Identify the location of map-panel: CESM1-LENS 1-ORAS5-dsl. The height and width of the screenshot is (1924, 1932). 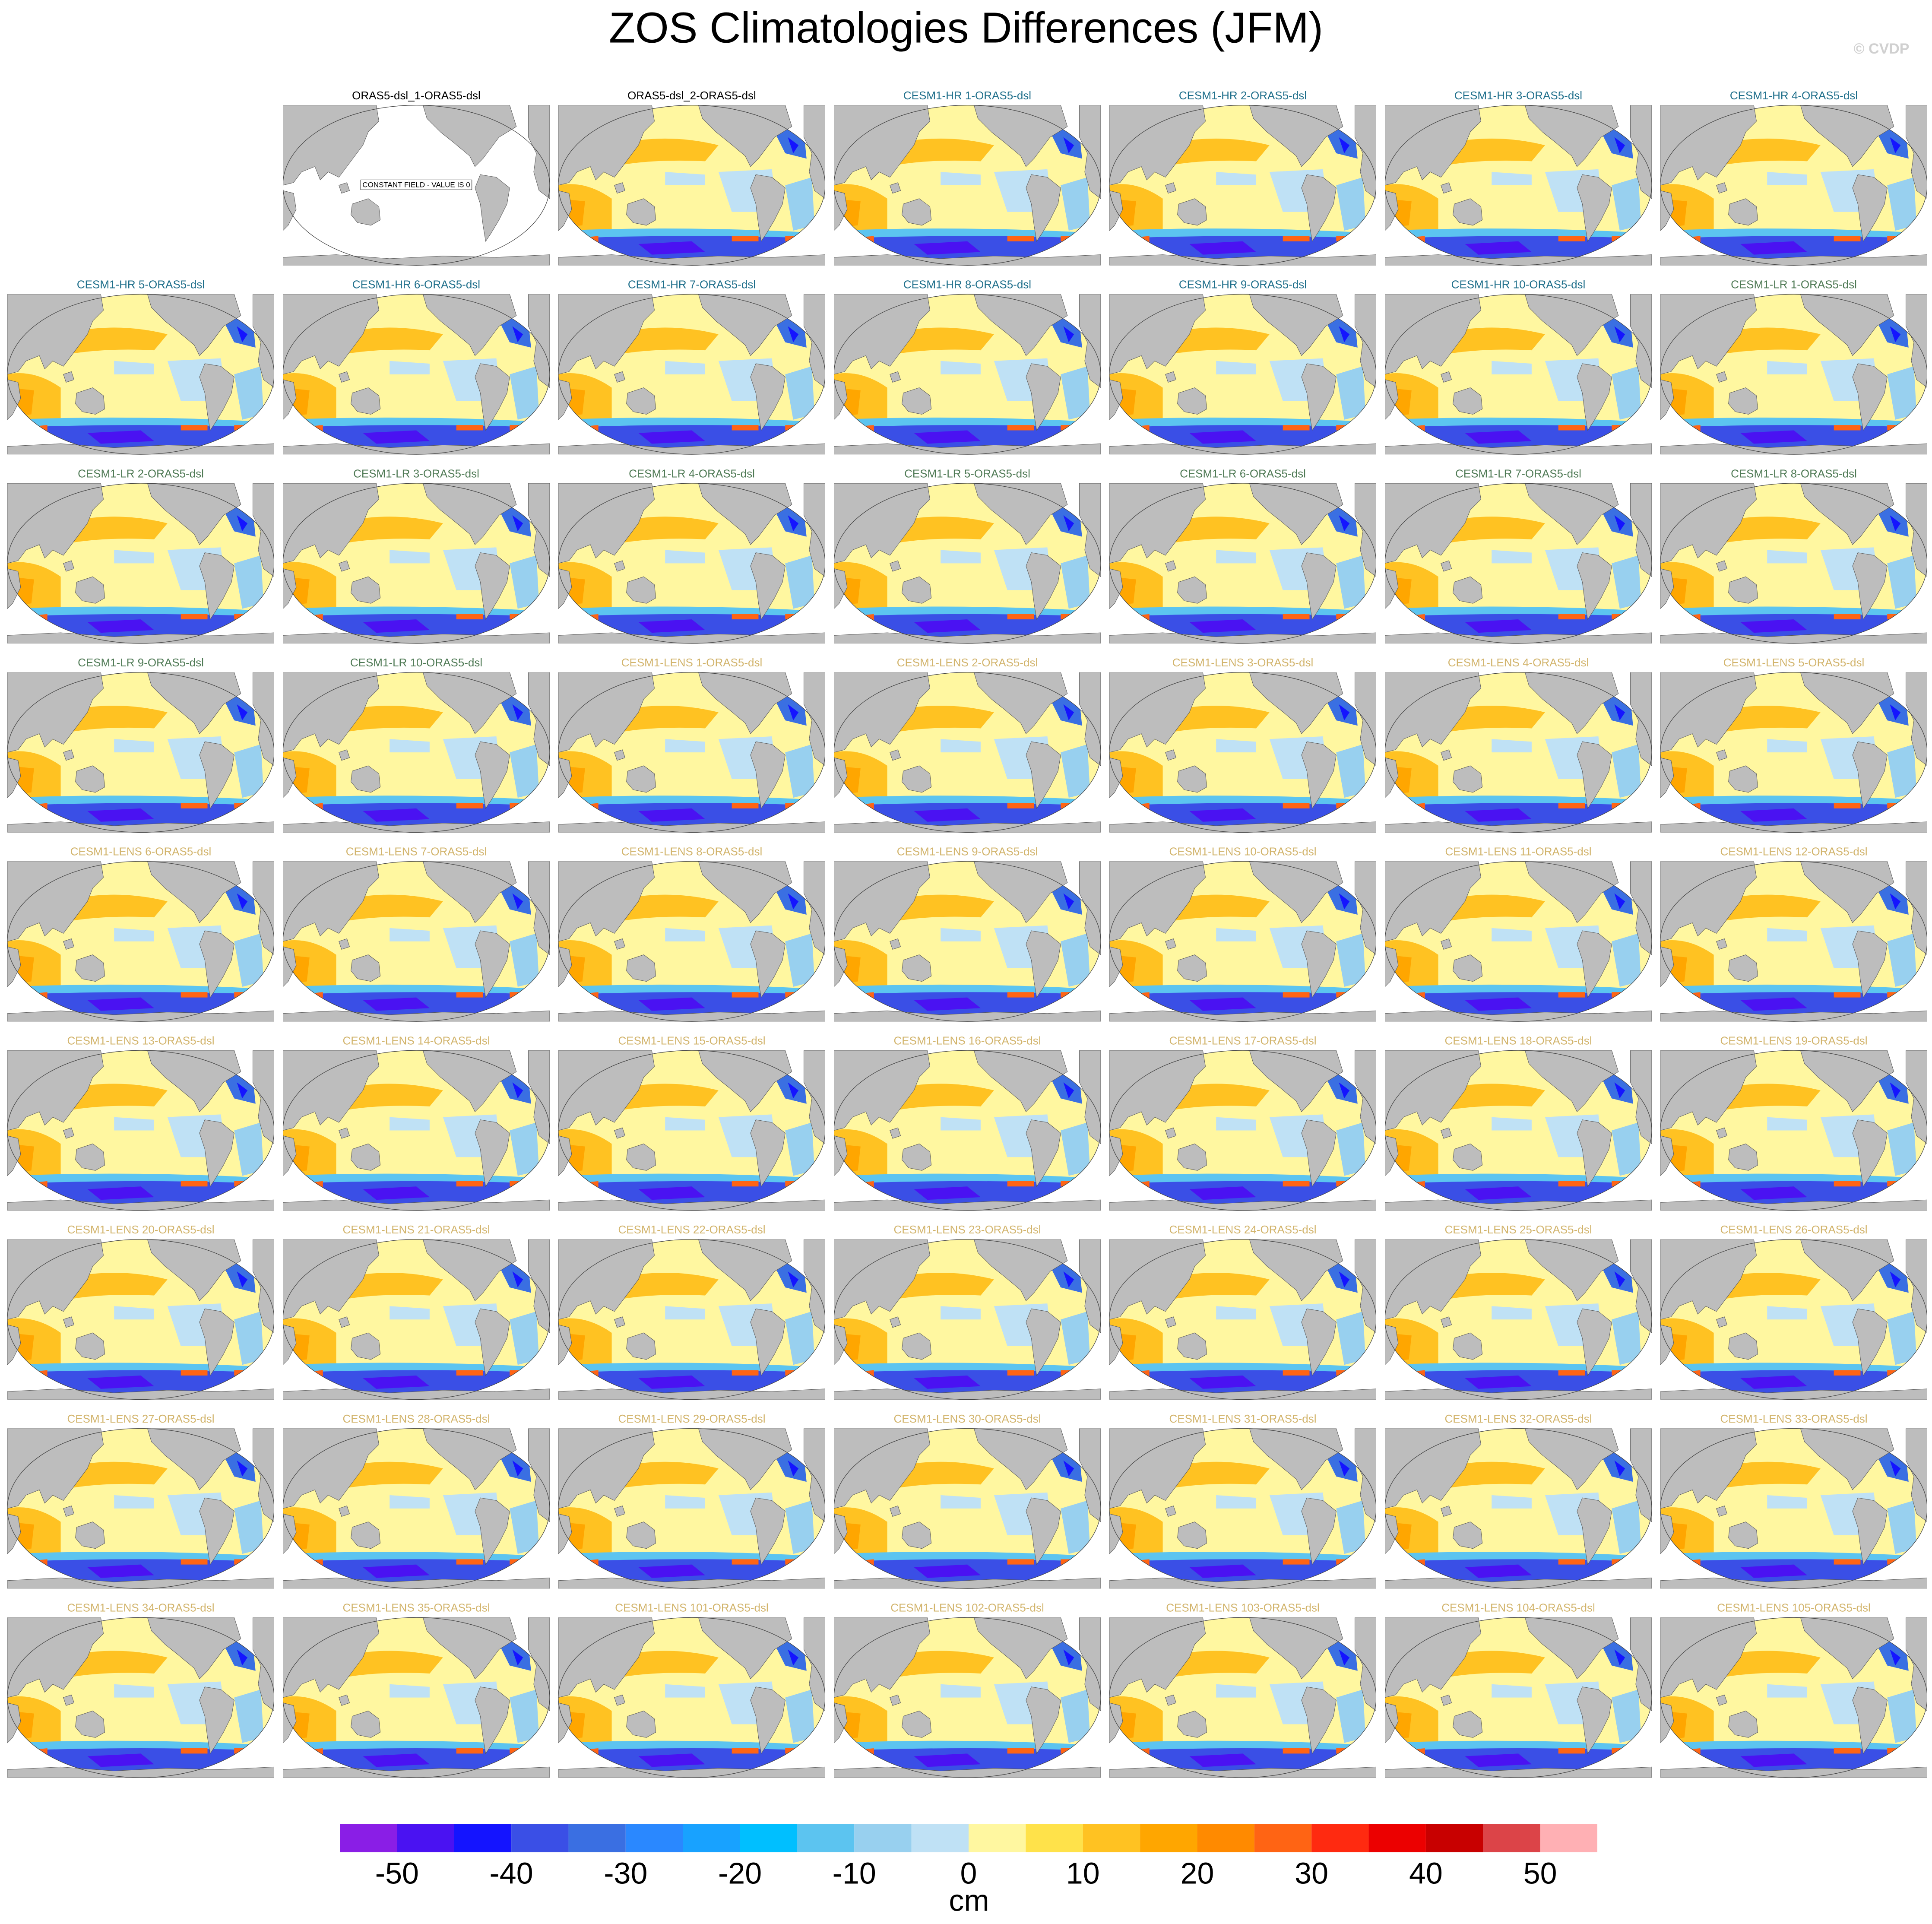
(692, 745).